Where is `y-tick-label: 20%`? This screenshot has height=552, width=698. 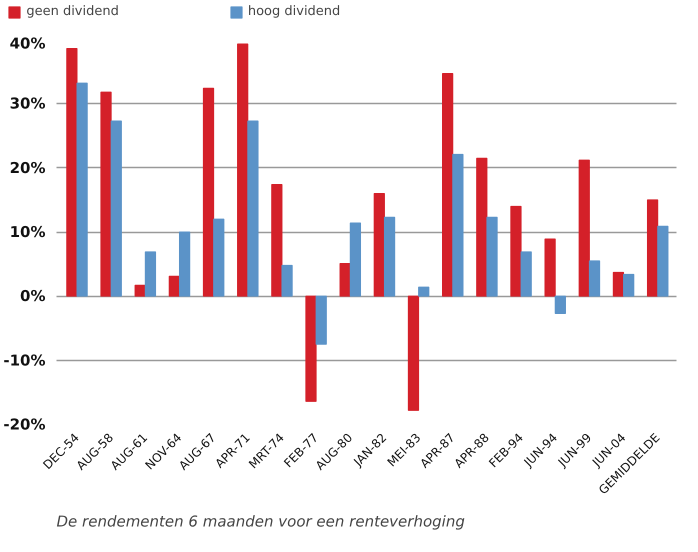 y-tick-label: 20% is located at coordinates (28, 167).